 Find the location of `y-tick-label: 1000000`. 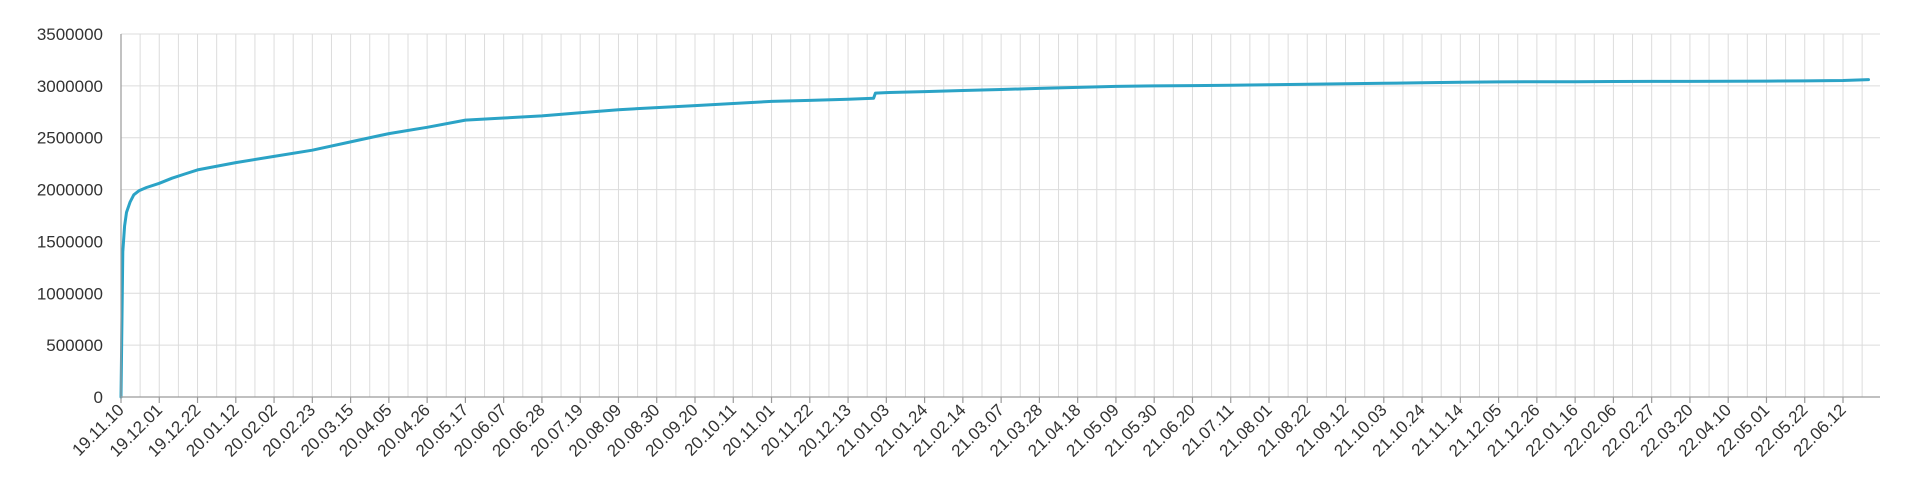

y-tick-label: 1000000 is located at coordinates (70, 293).